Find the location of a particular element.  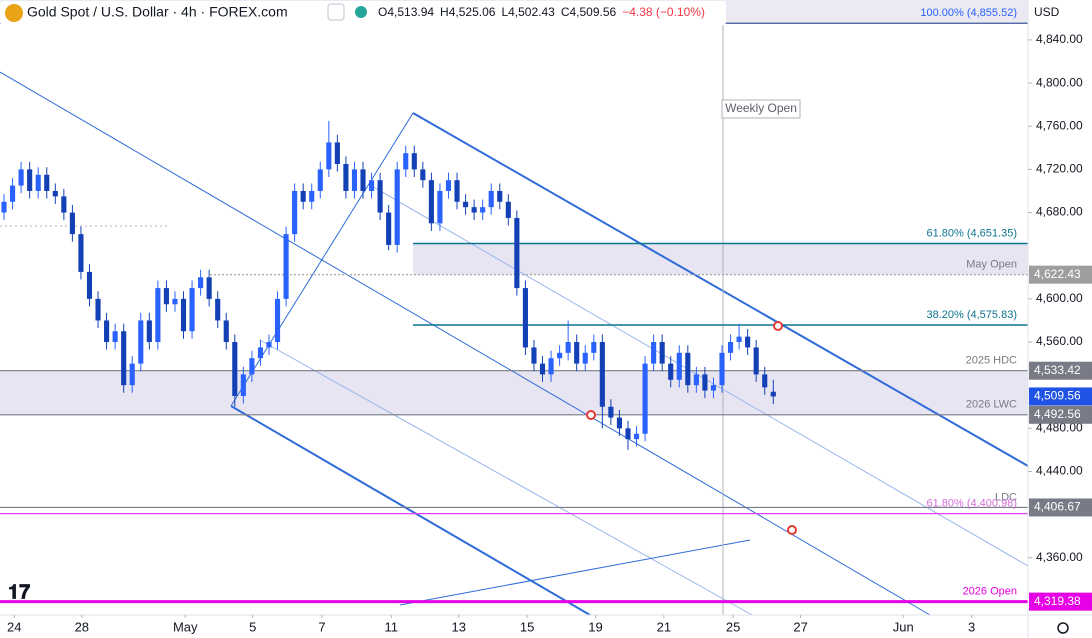

x-tick-label: May is located at coordinates (185, 626).